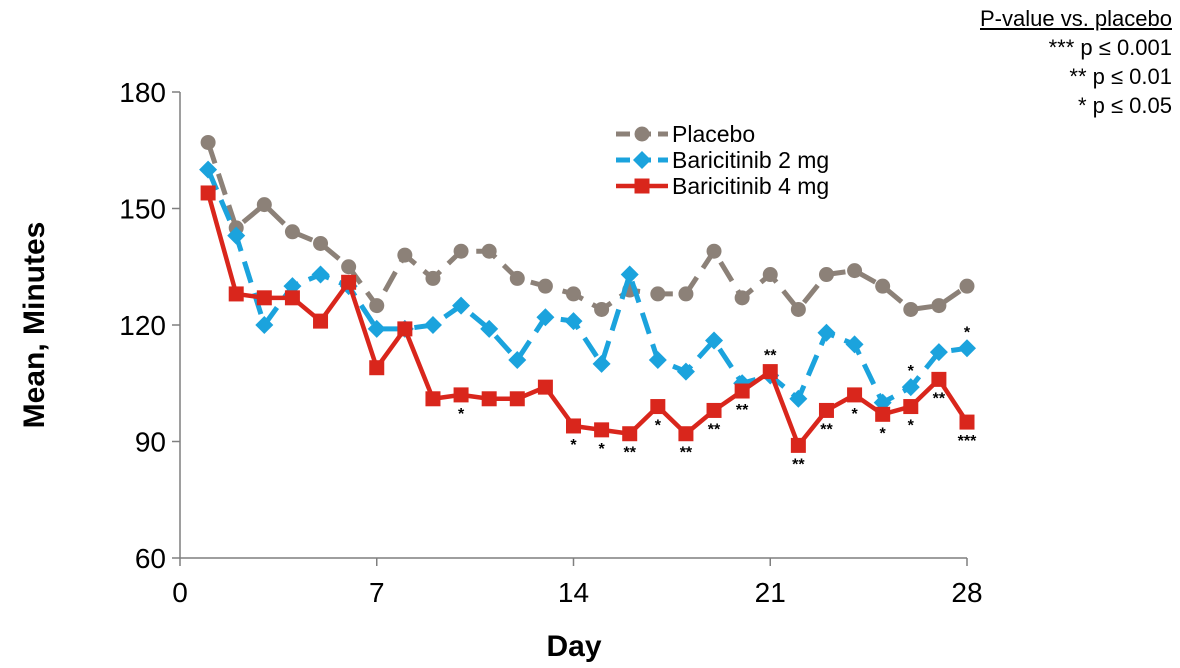  Describe the element at coordinates (967, 441) in the screenshot. I see `significance-marker: ***` at that location.